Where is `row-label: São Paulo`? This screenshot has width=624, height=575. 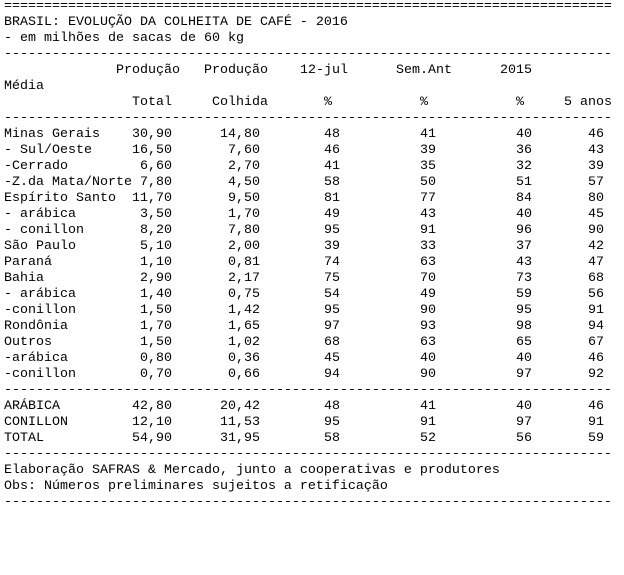
row-label: São Paulo is located at coordinates (40, 246).